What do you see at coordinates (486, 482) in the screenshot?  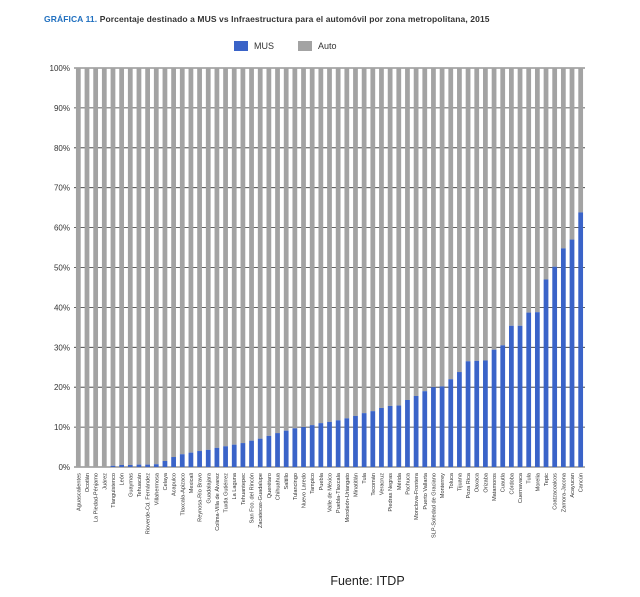 I see `x-tick-label: Orizaba` at bounding box center [486, 482].